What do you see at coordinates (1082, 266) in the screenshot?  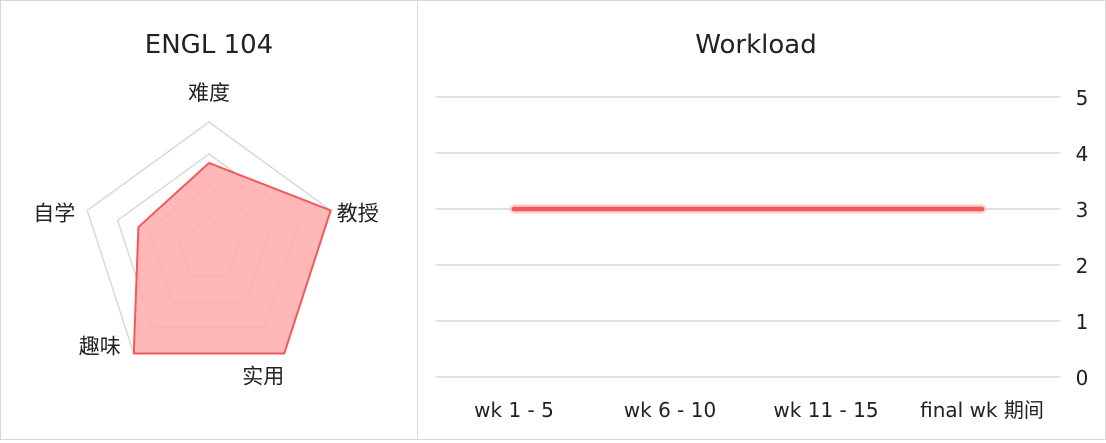 I see `y-tick-label: 2` at bounding box center [1082, 266].